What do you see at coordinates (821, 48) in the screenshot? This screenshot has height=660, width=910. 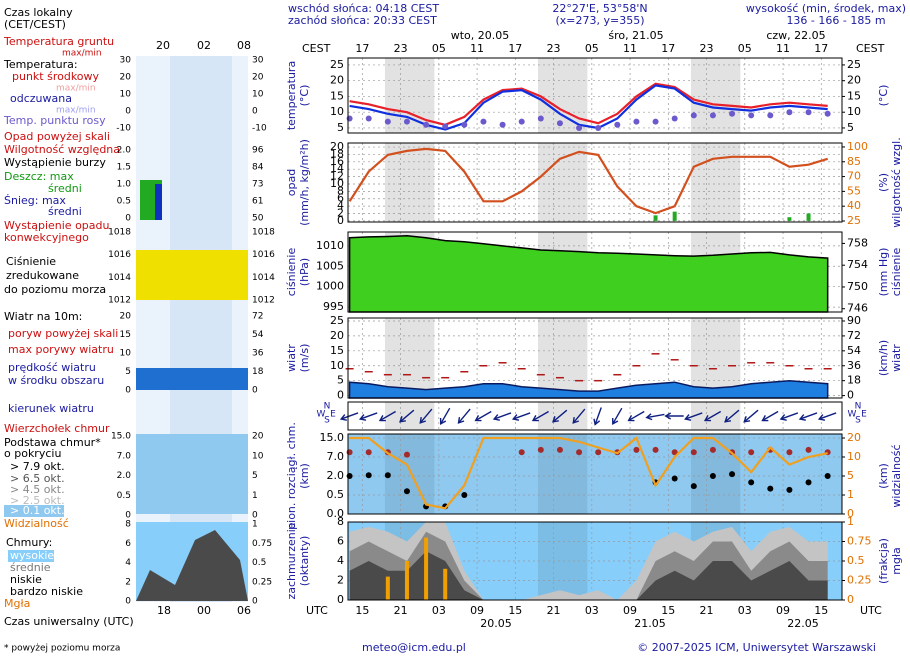 I see `x-tick-label: 17` at bounding box center [821, 48].